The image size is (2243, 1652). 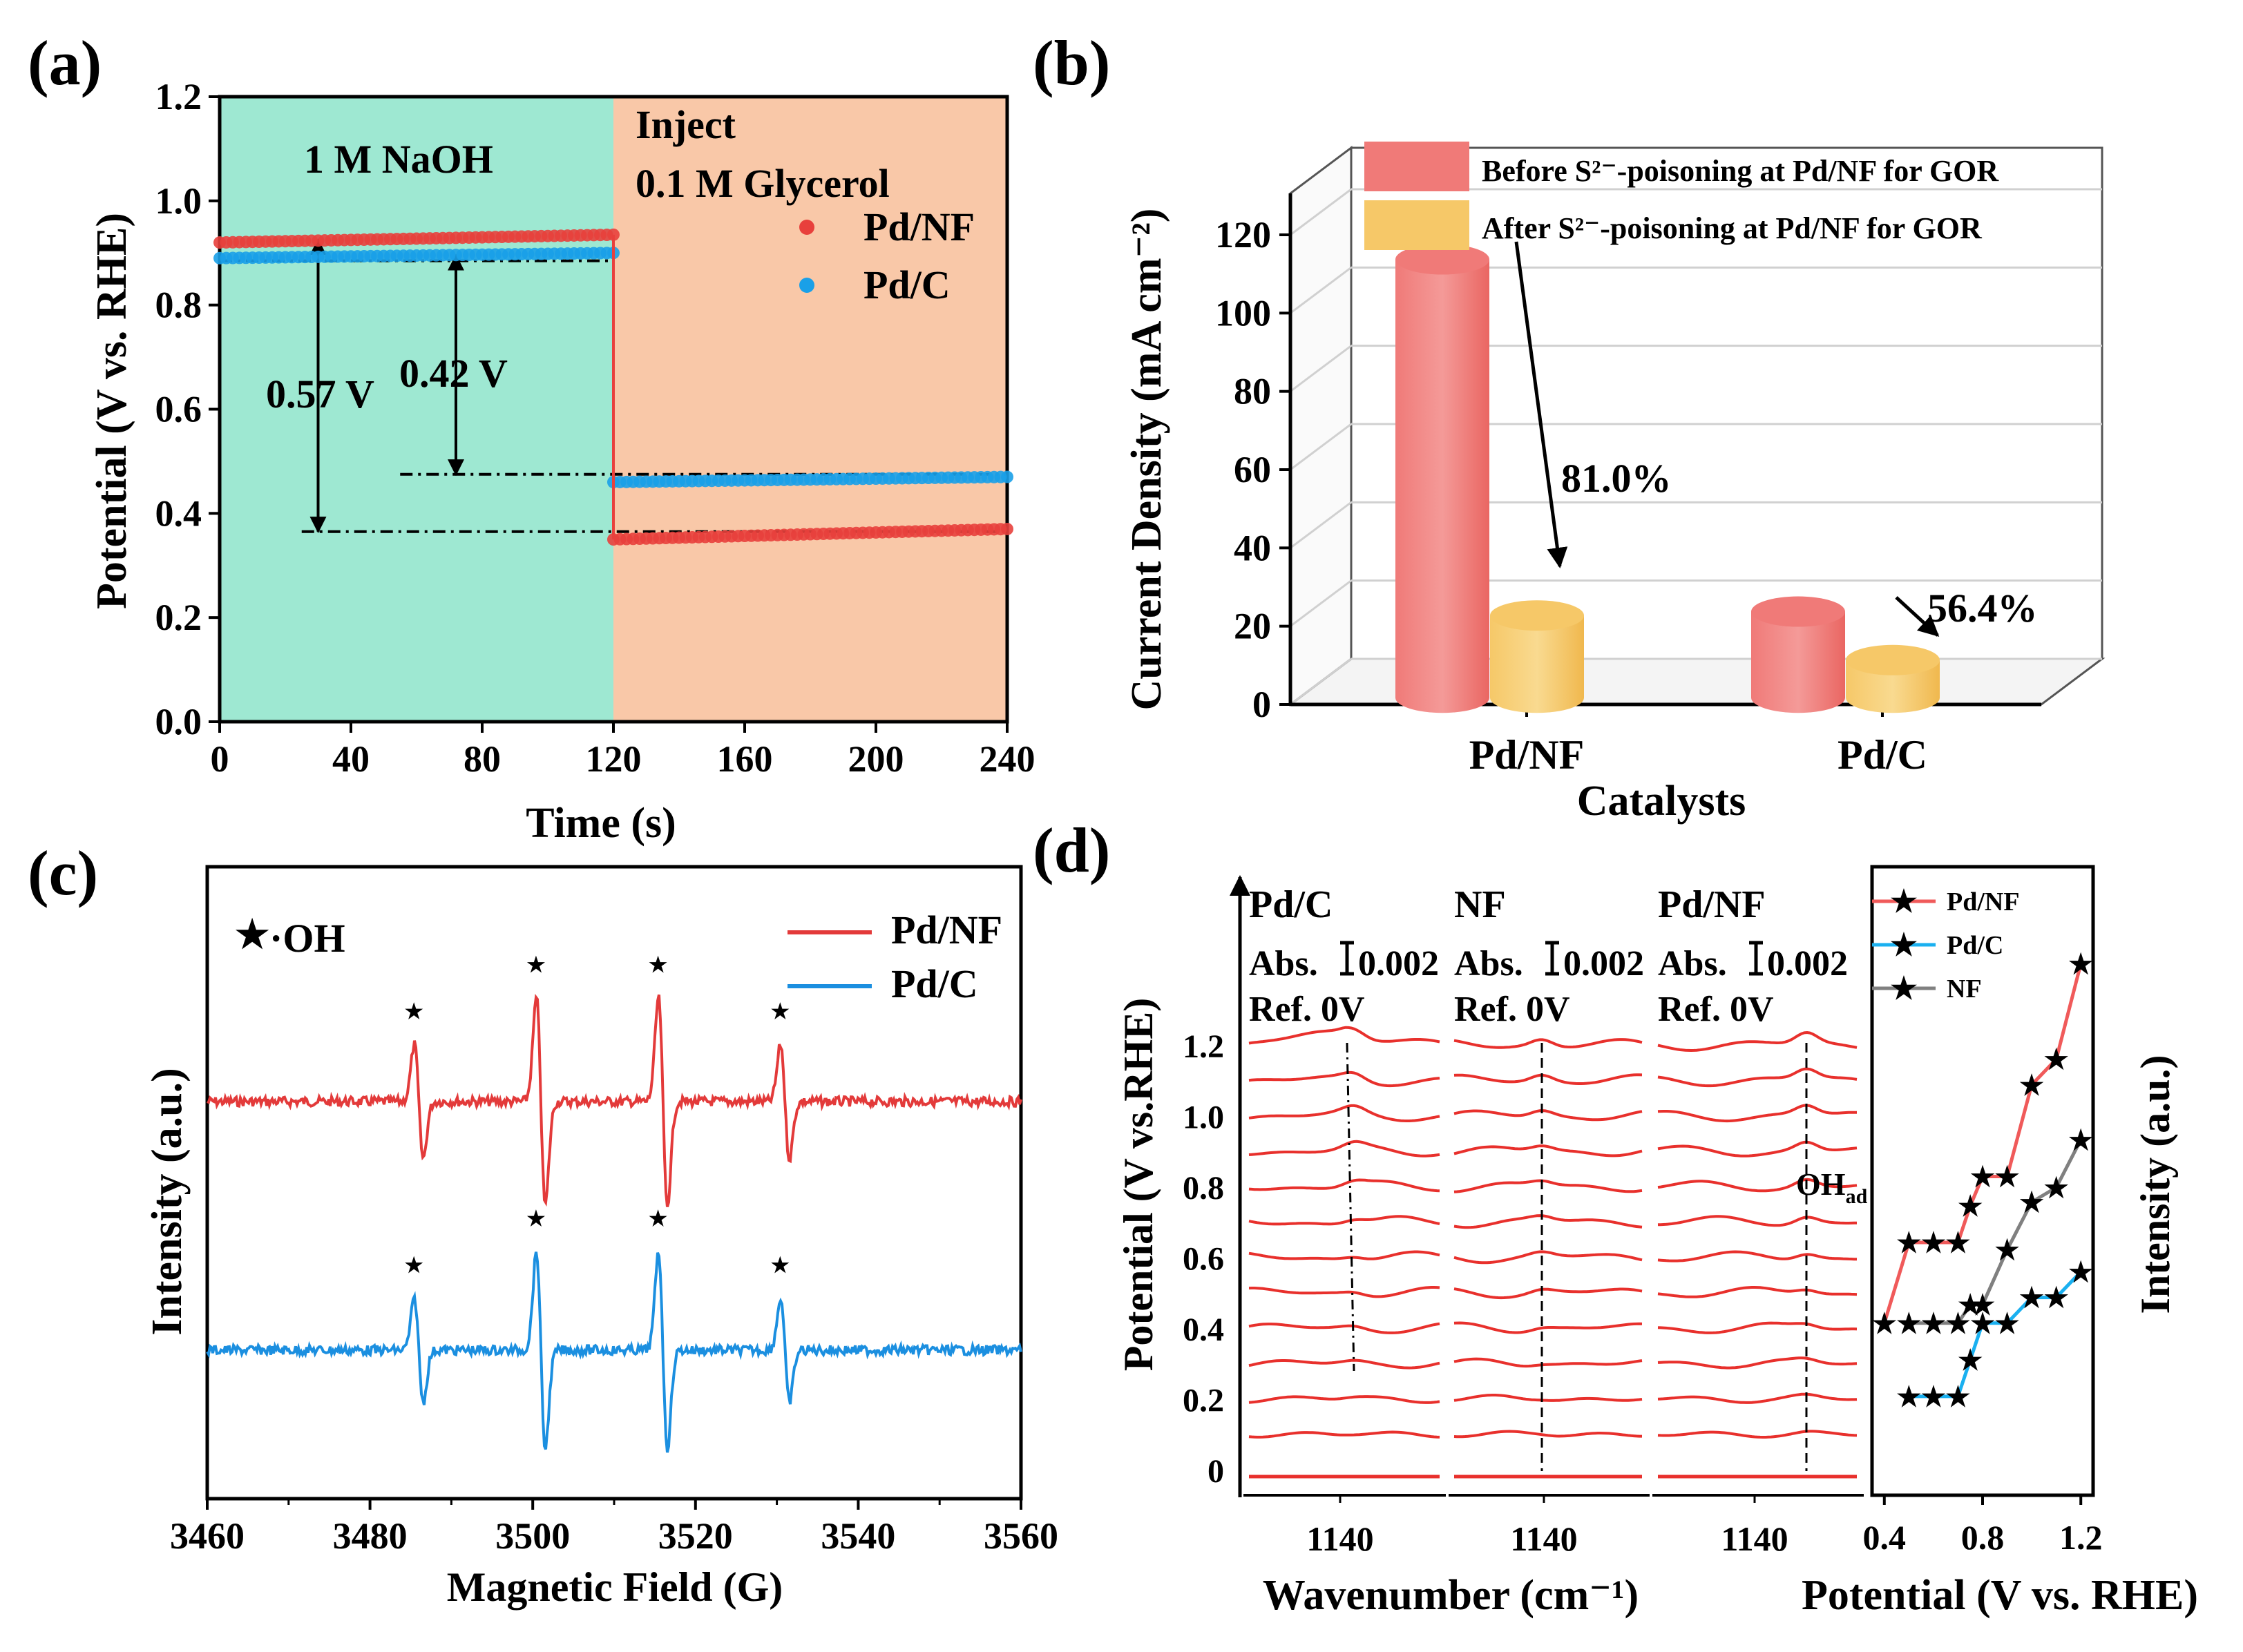 What do you see at coordinates (1712, 904) in the screenshot?
I see `subpanel-title: Pd/NF` at bounding box center [1712, 904].